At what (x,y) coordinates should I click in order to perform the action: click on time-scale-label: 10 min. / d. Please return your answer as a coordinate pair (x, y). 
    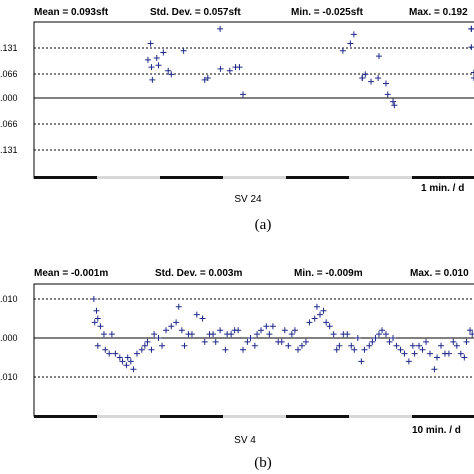
    Looking at the image, I should click on (436, 430).